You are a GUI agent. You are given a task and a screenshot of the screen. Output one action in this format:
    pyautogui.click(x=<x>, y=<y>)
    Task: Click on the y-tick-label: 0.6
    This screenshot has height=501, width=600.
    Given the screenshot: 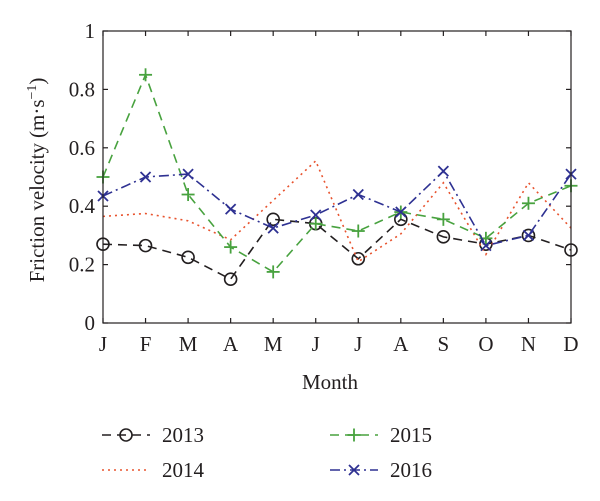 What is the action you would take?
    pyautogui.click(x=82, y=148)
    